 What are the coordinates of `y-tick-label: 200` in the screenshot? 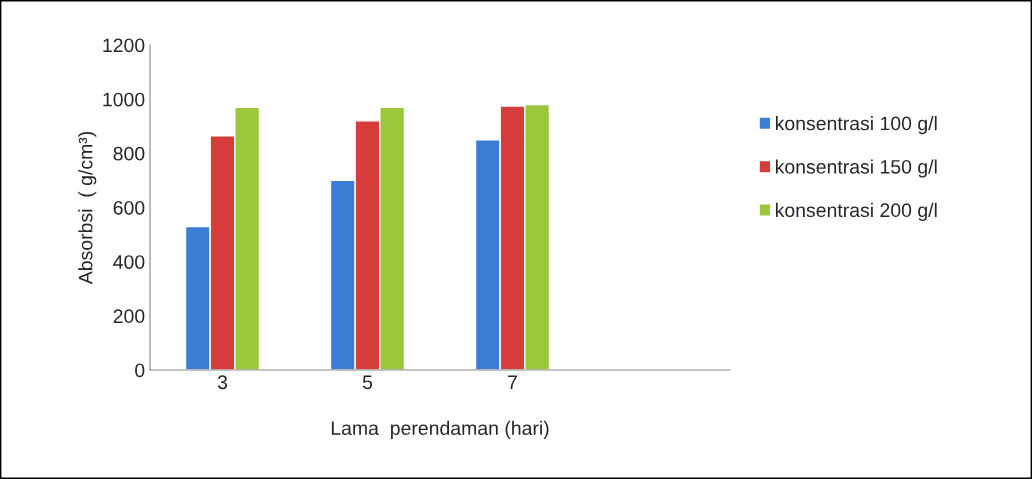 It's located at (129, 316).